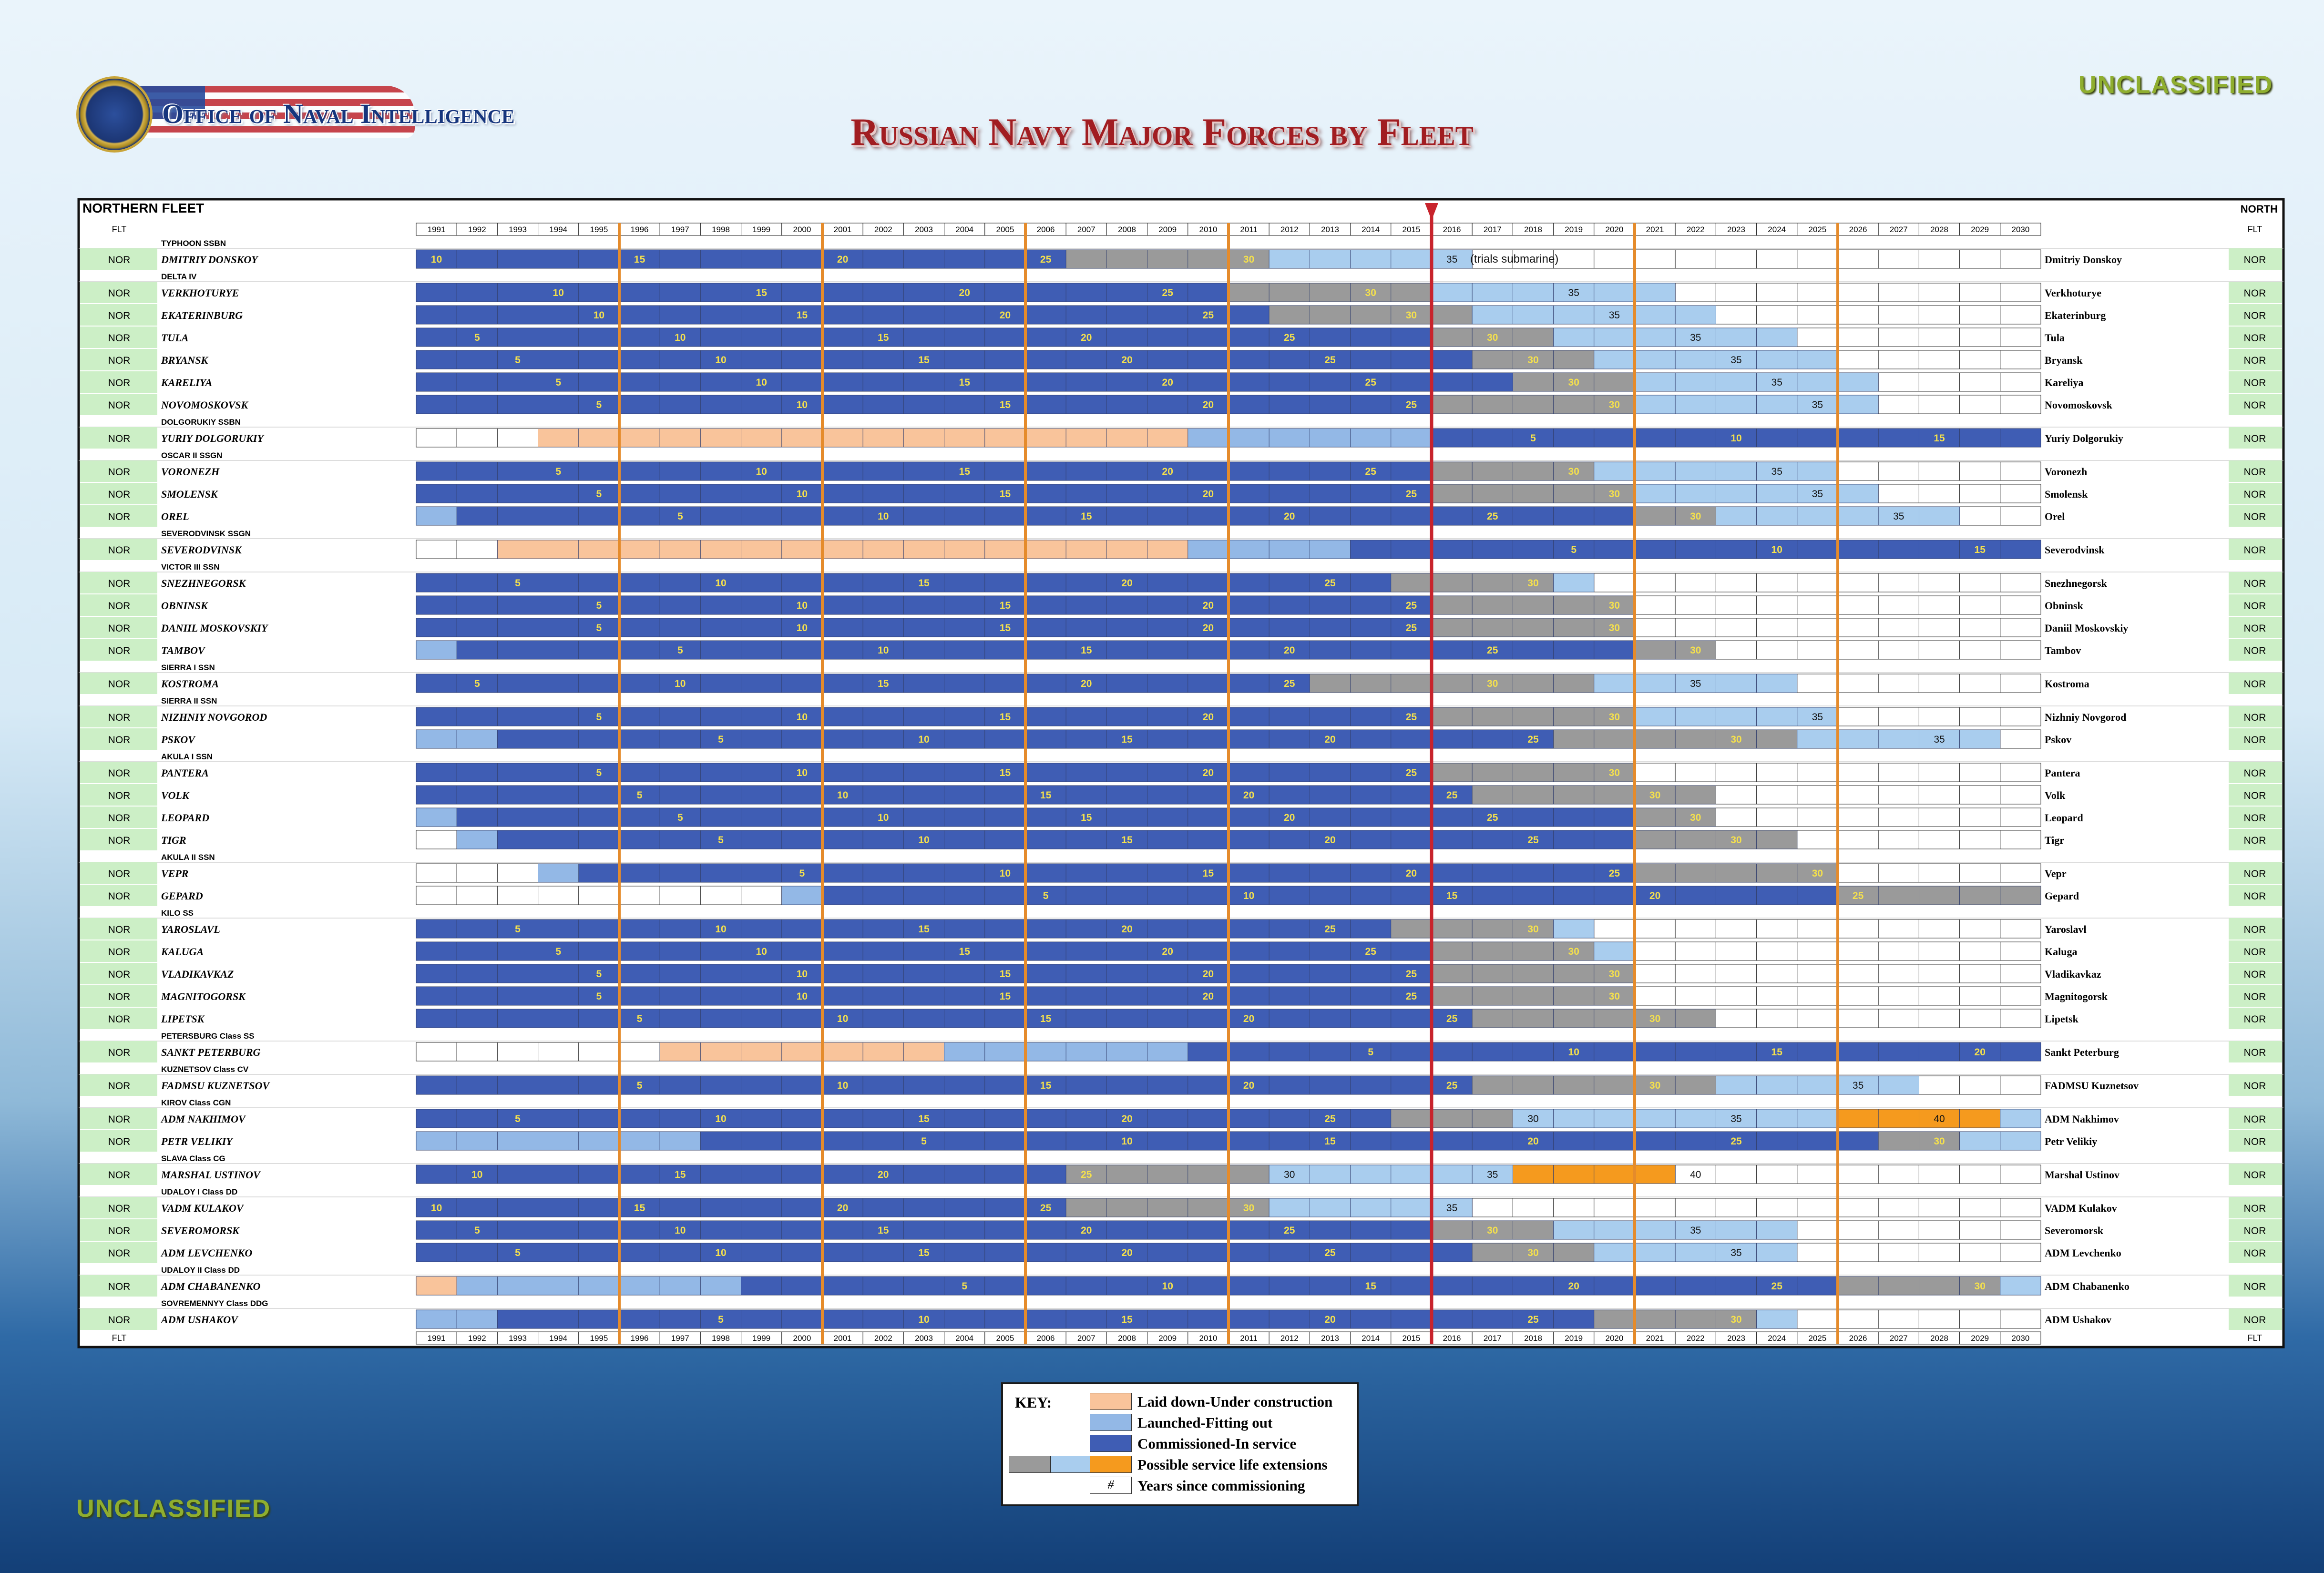 This screenshot has height=1573, width=2324. What do you see at coordinates (924, 229) in the screenshot?
I see `header-year-label: 2003` at bounding box center [924, 229].